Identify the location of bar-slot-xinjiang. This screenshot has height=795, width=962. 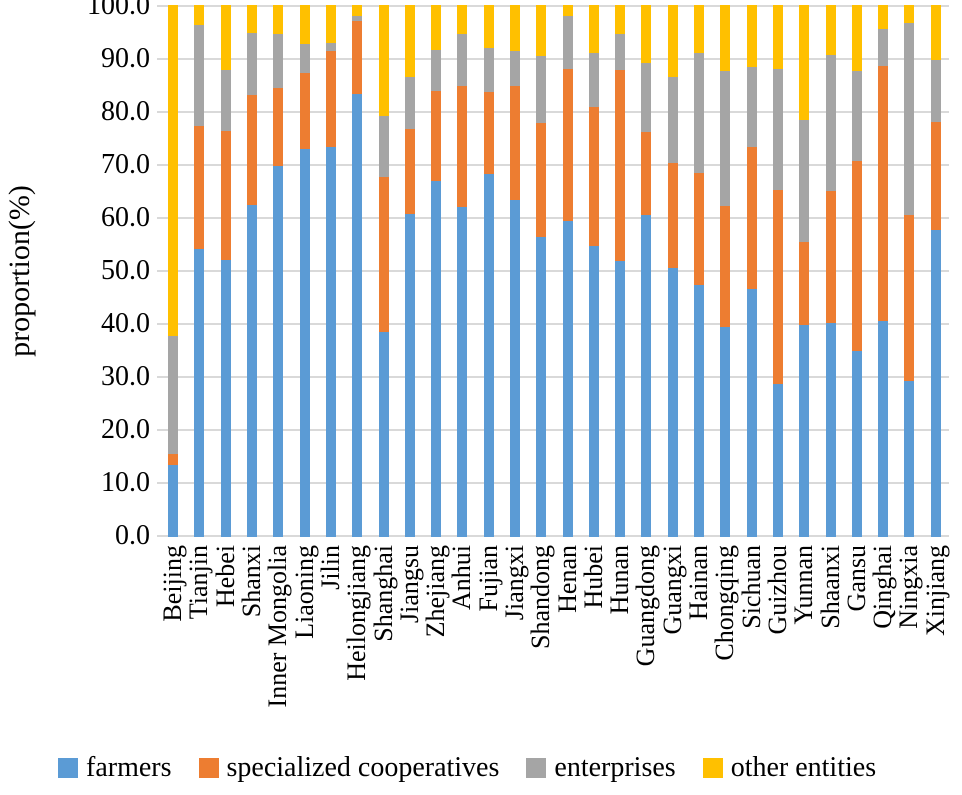
(936, 271).